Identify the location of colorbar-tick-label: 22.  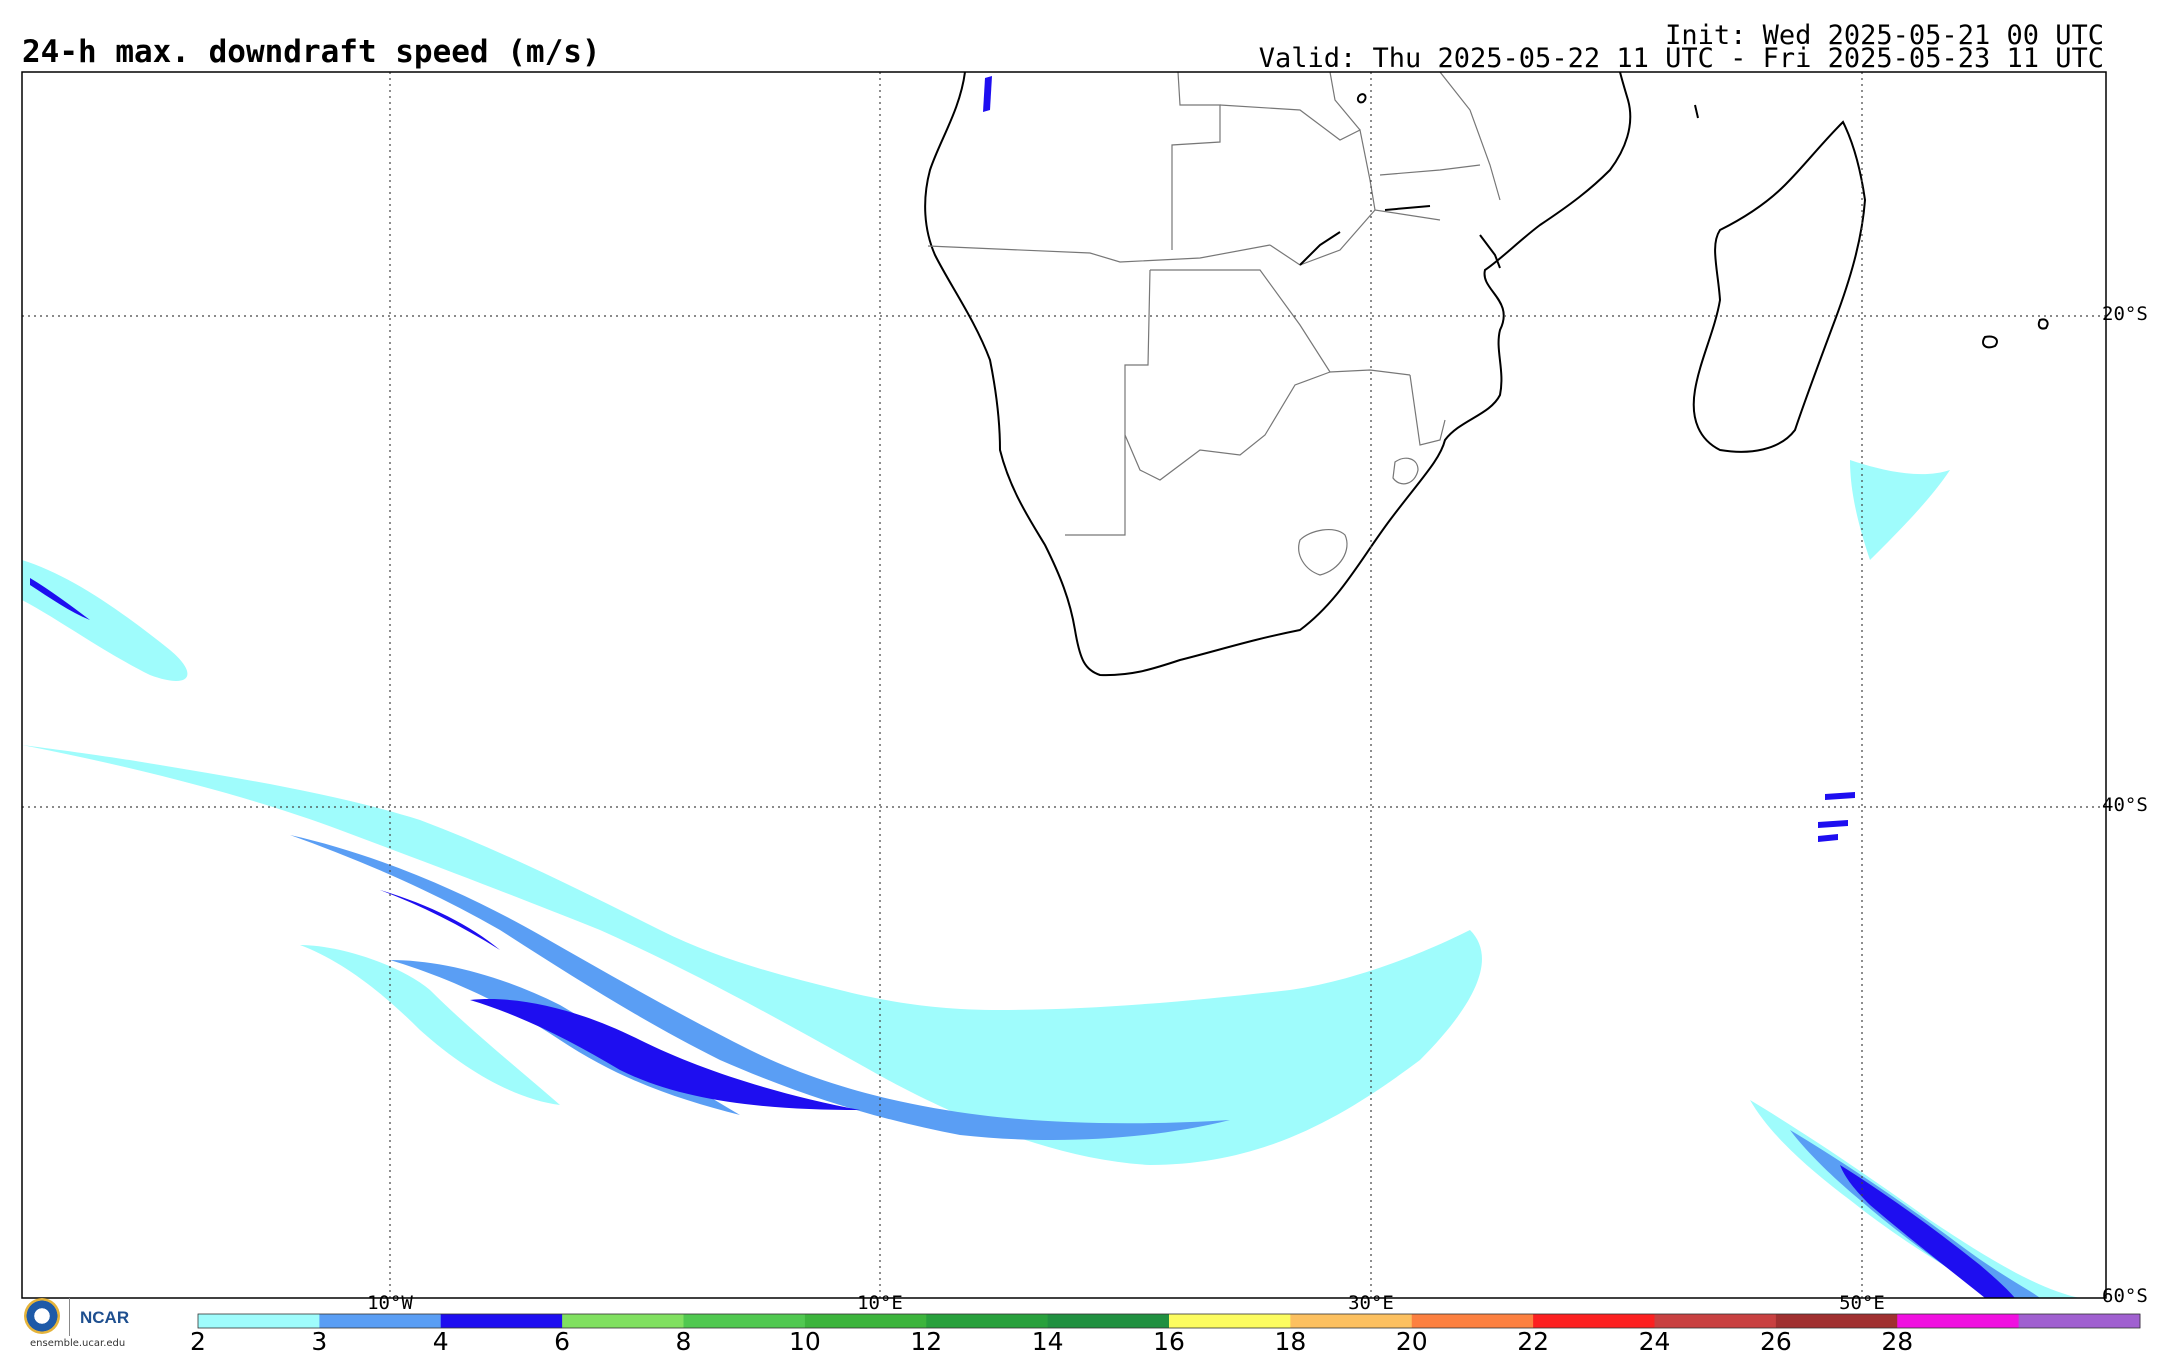
(1533, 1341).